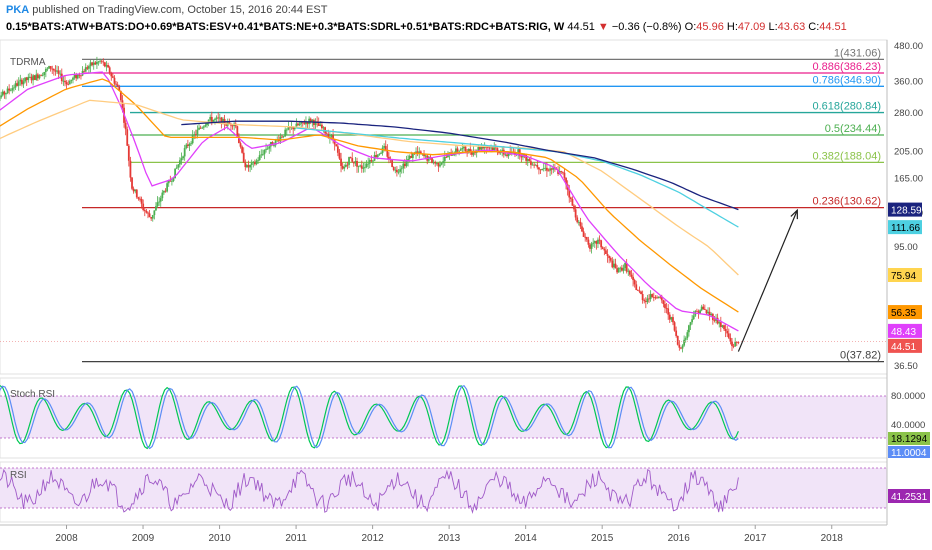  What do you see at coordinates (18, 10) in the screenshot?
I see `author-name: PKA` at bounding box center [18, 10].